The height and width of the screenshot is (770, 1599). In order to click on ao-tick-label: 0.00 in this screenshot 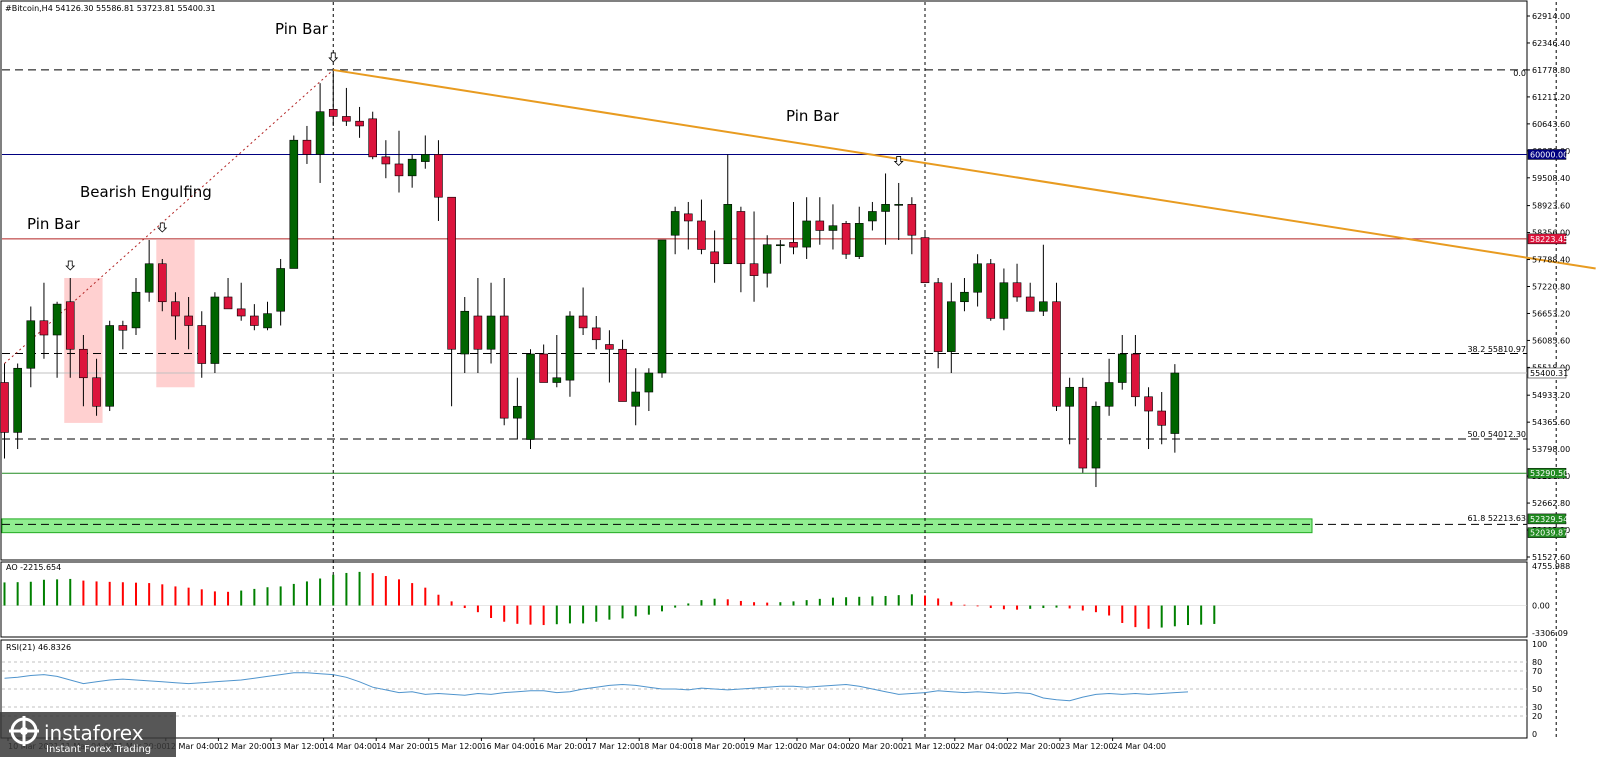, I will do `click(1541, 606)`.